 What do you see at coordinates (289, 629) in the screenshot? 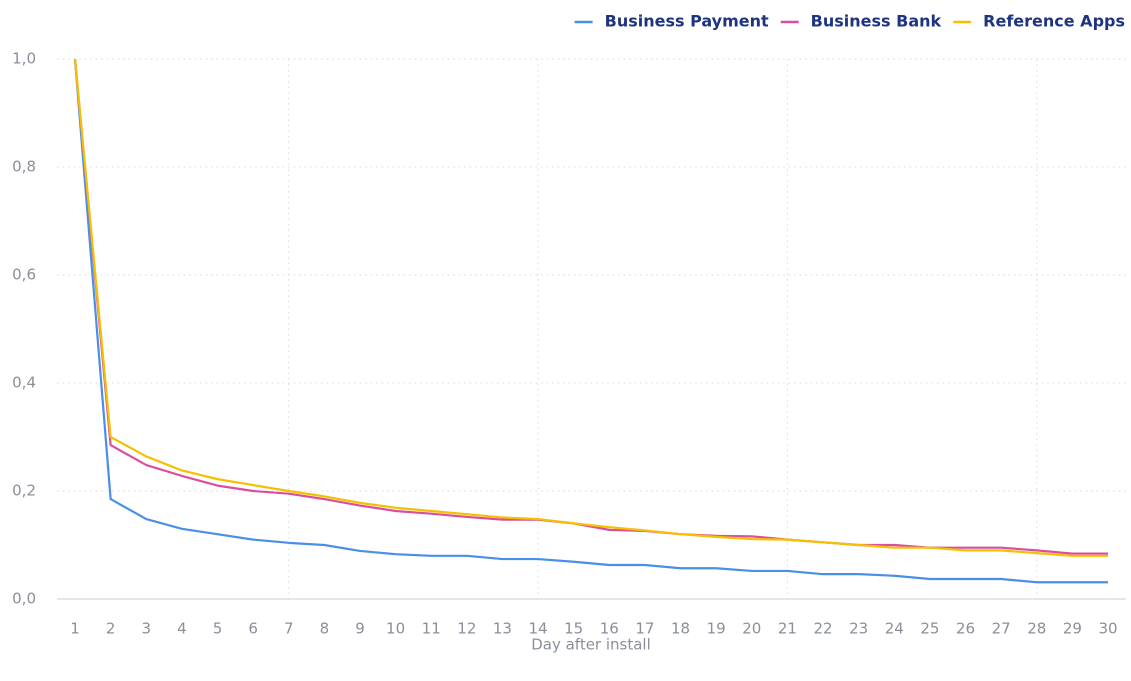
I see `x-tick-label: 7` at bounding box center [289, 629].